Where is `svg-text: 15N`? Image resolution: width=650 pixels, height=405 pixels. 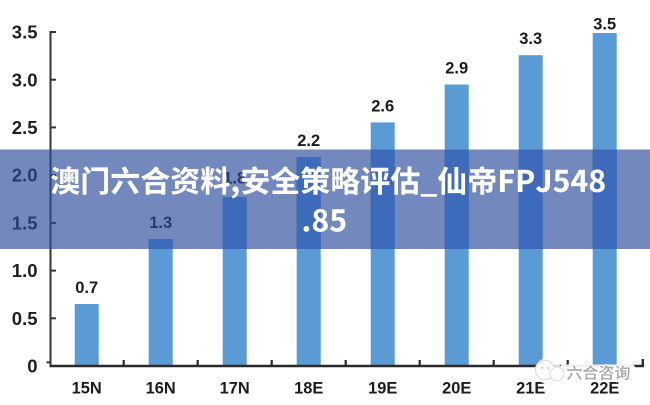 svg-text: 15N is located at coordinates (87, 389).